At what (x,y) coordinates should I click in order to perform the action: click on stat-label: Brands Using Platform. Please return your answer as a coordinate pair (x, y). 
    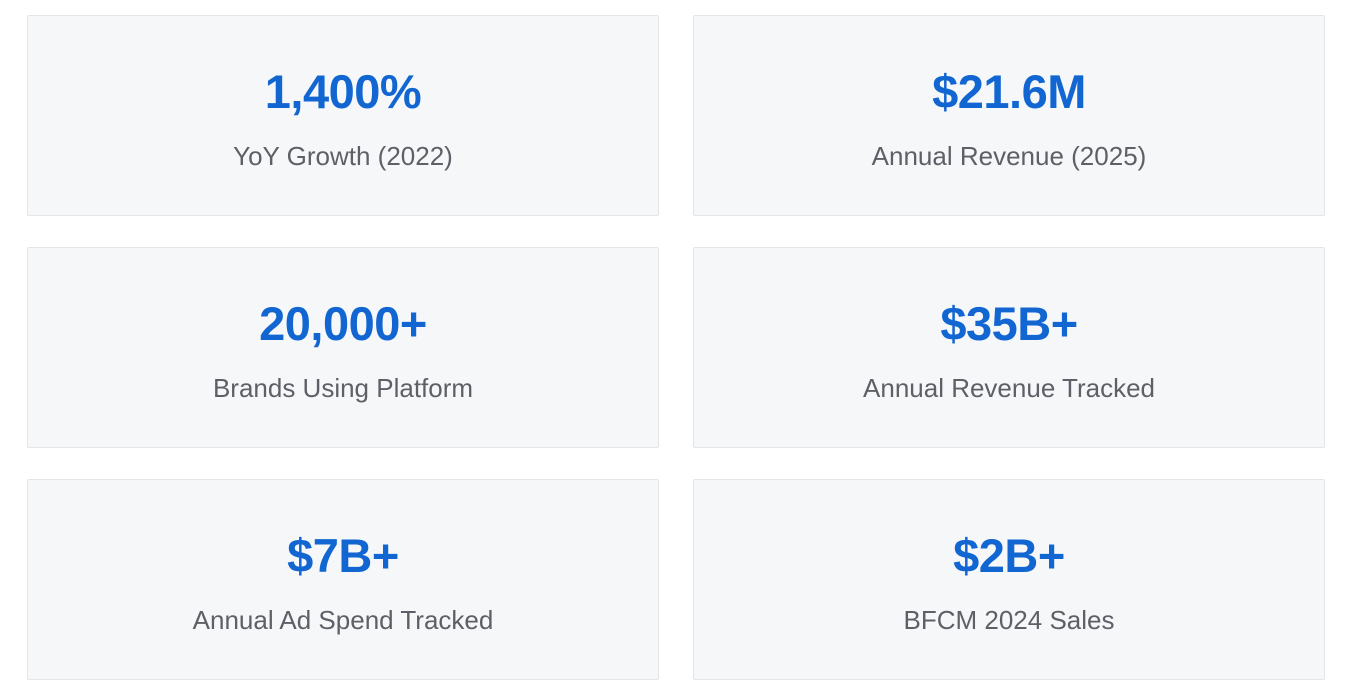
    Looking at the image, I should click on (343, 387).